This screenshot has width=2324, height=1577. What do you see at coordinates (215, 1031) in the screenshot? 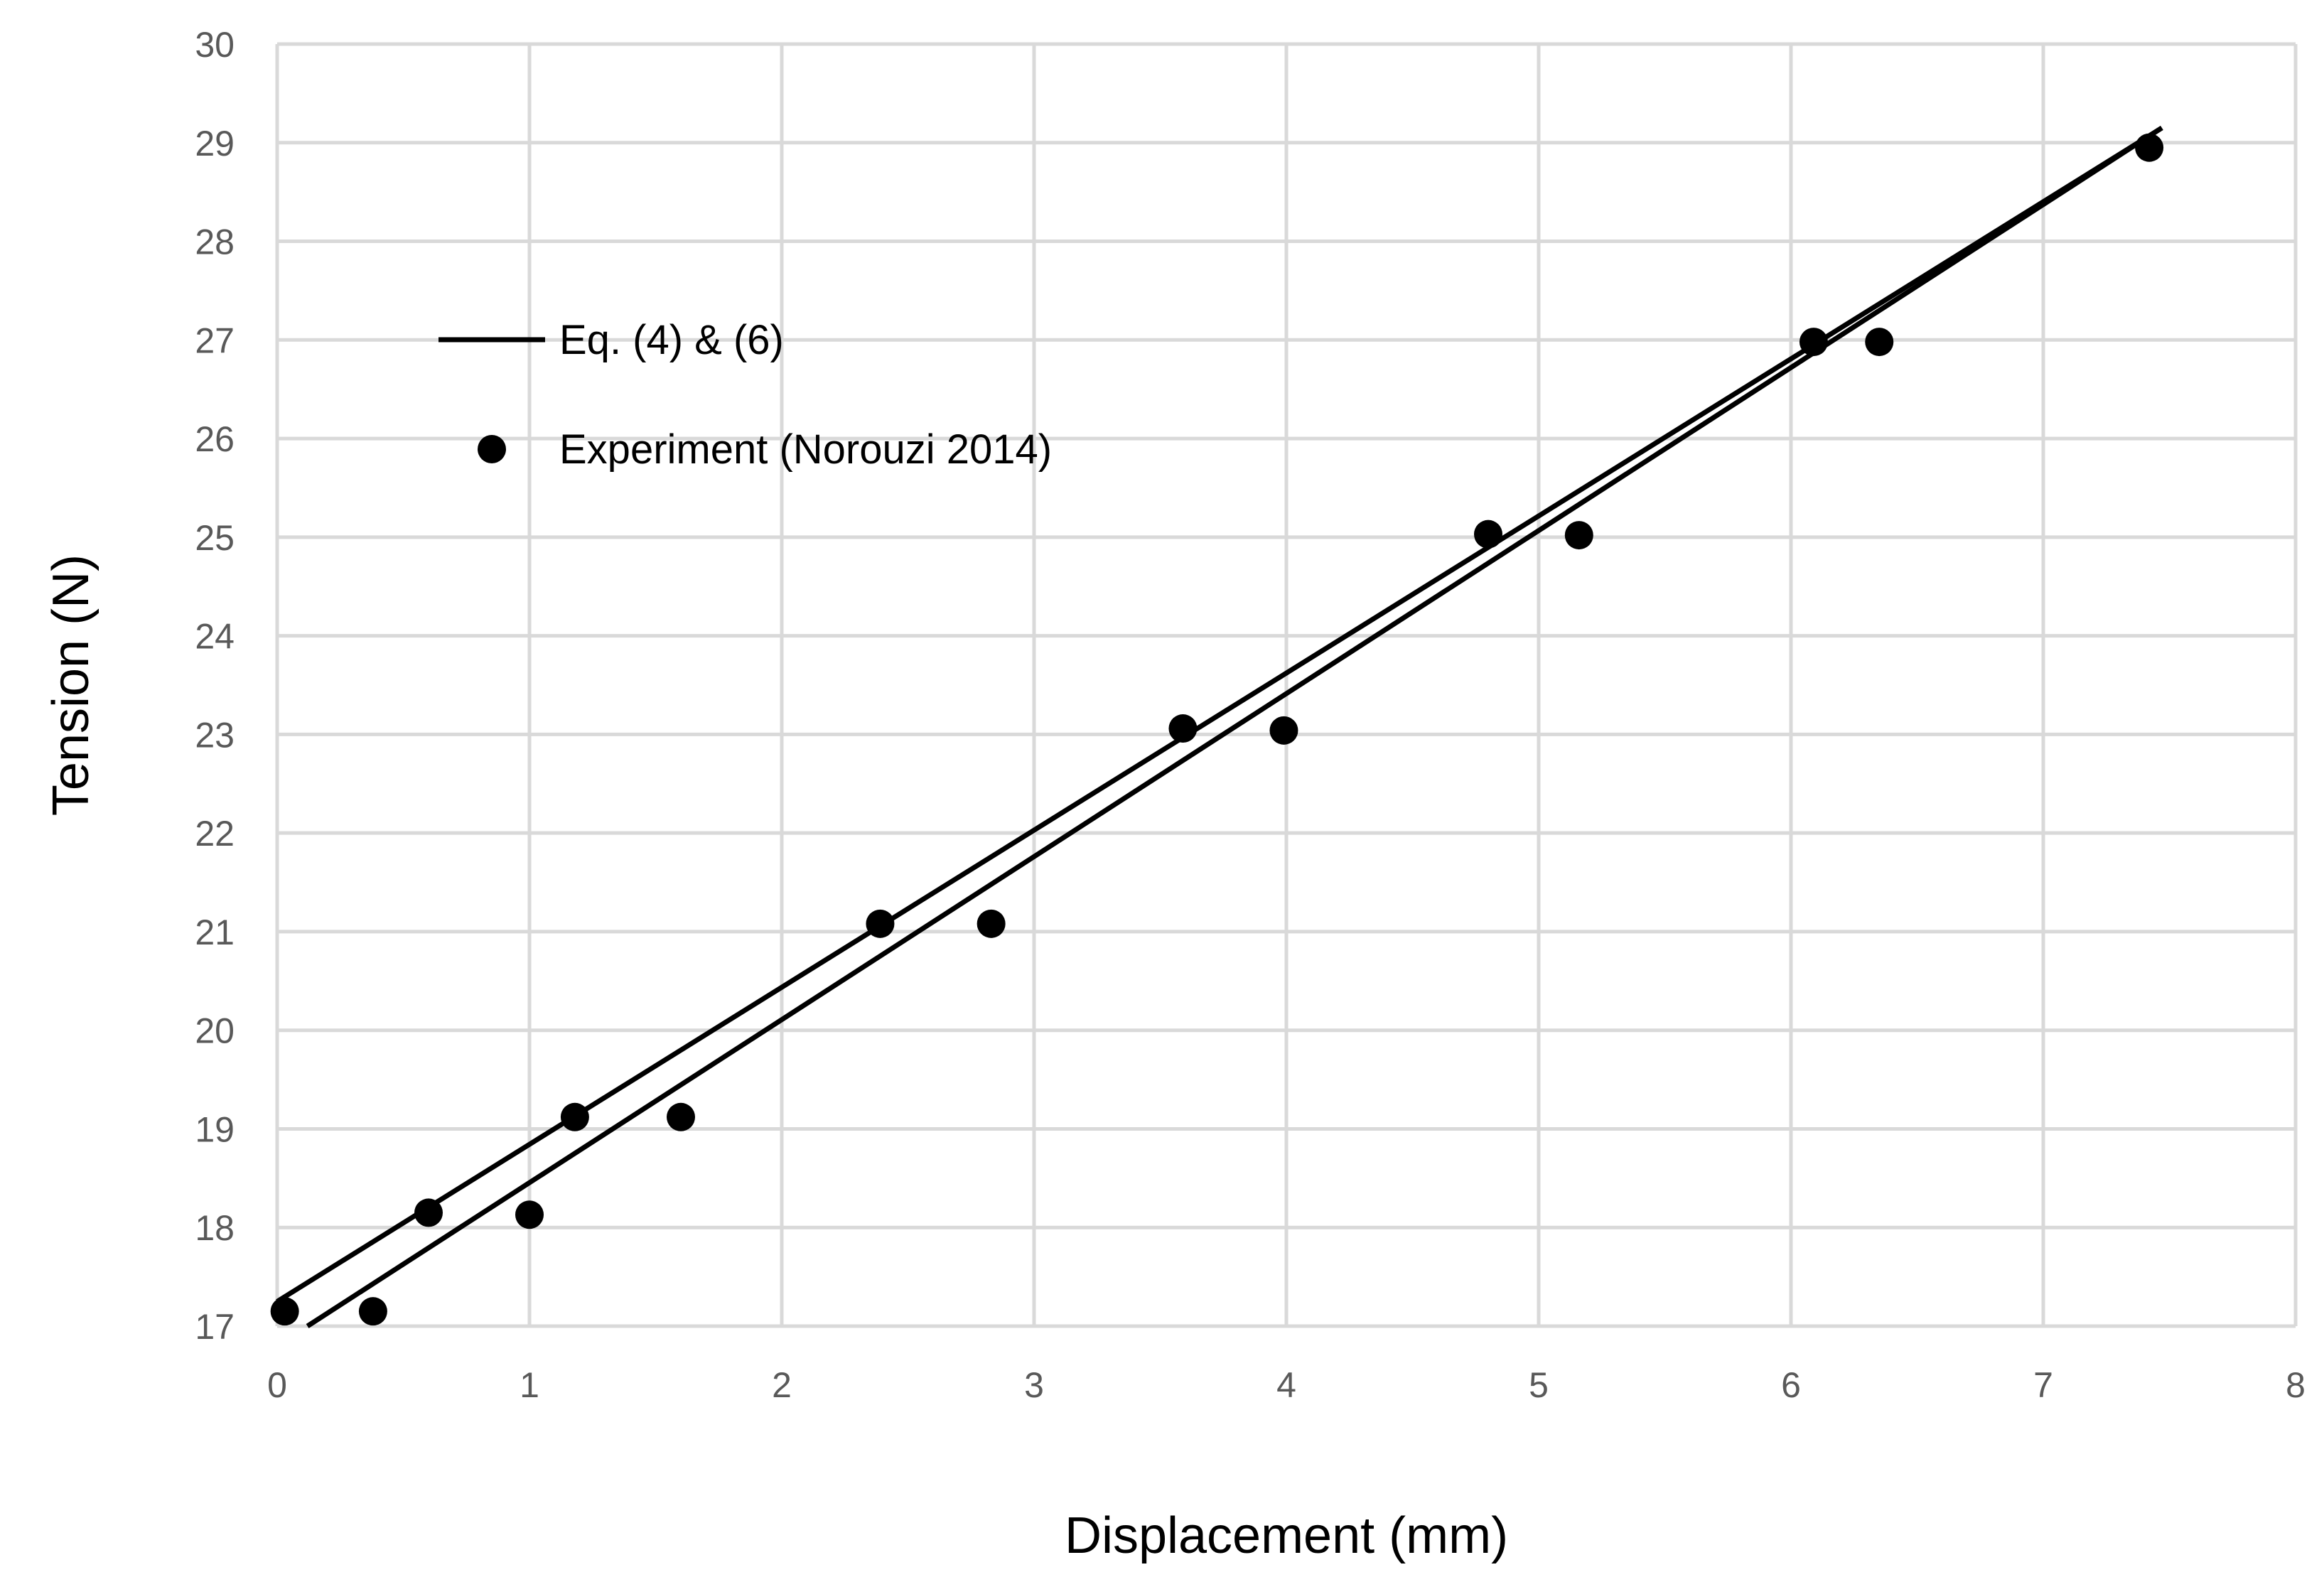
I see `y-tick-label: 20` at bounding box center [215, 1031].